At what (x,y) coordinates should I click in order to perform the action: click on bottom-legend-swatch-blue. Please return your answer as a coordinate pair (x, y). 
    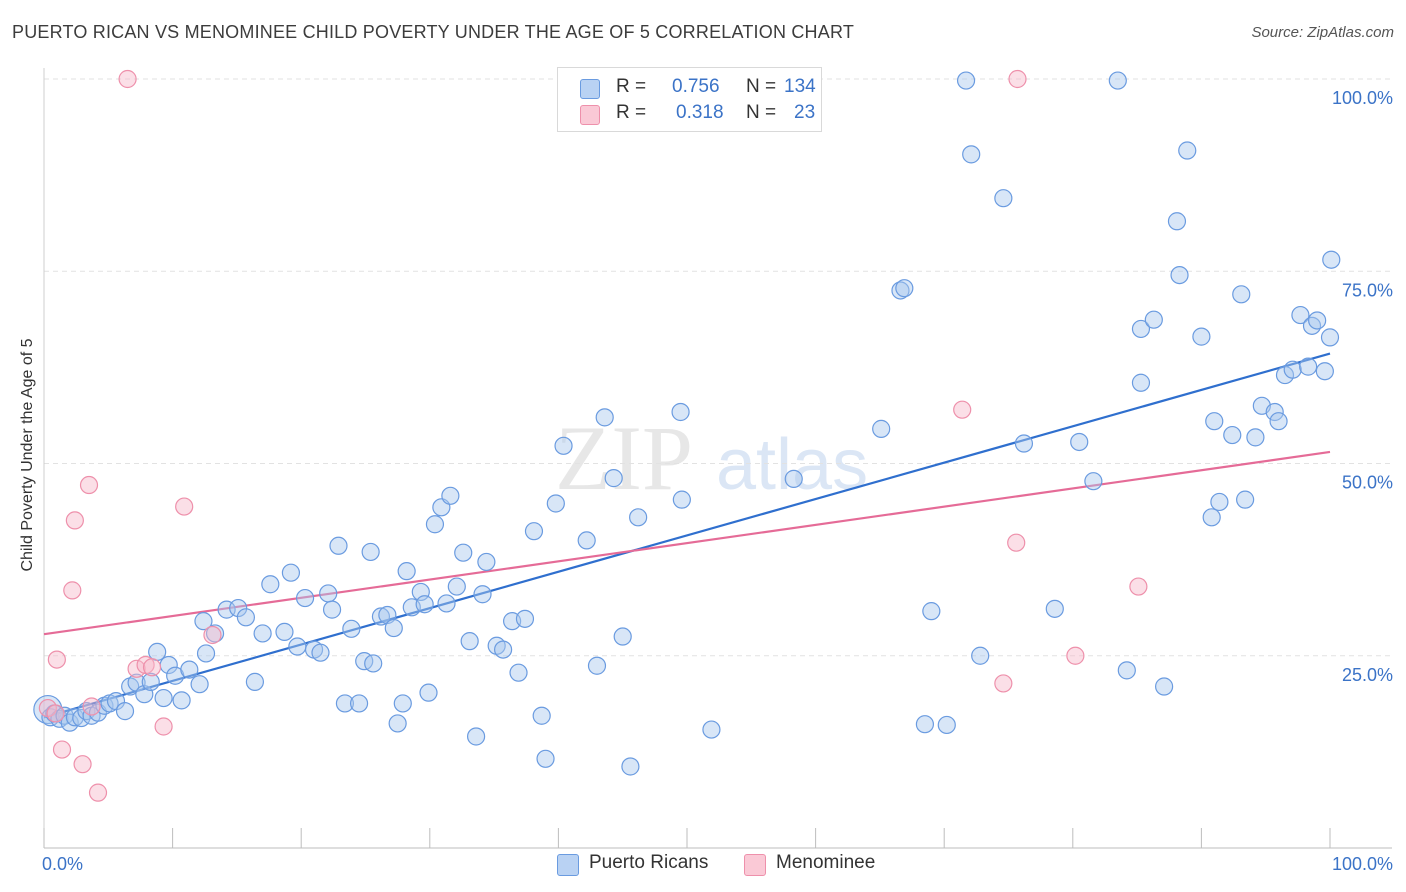
    Looking at the image, I should click on (568, 865).